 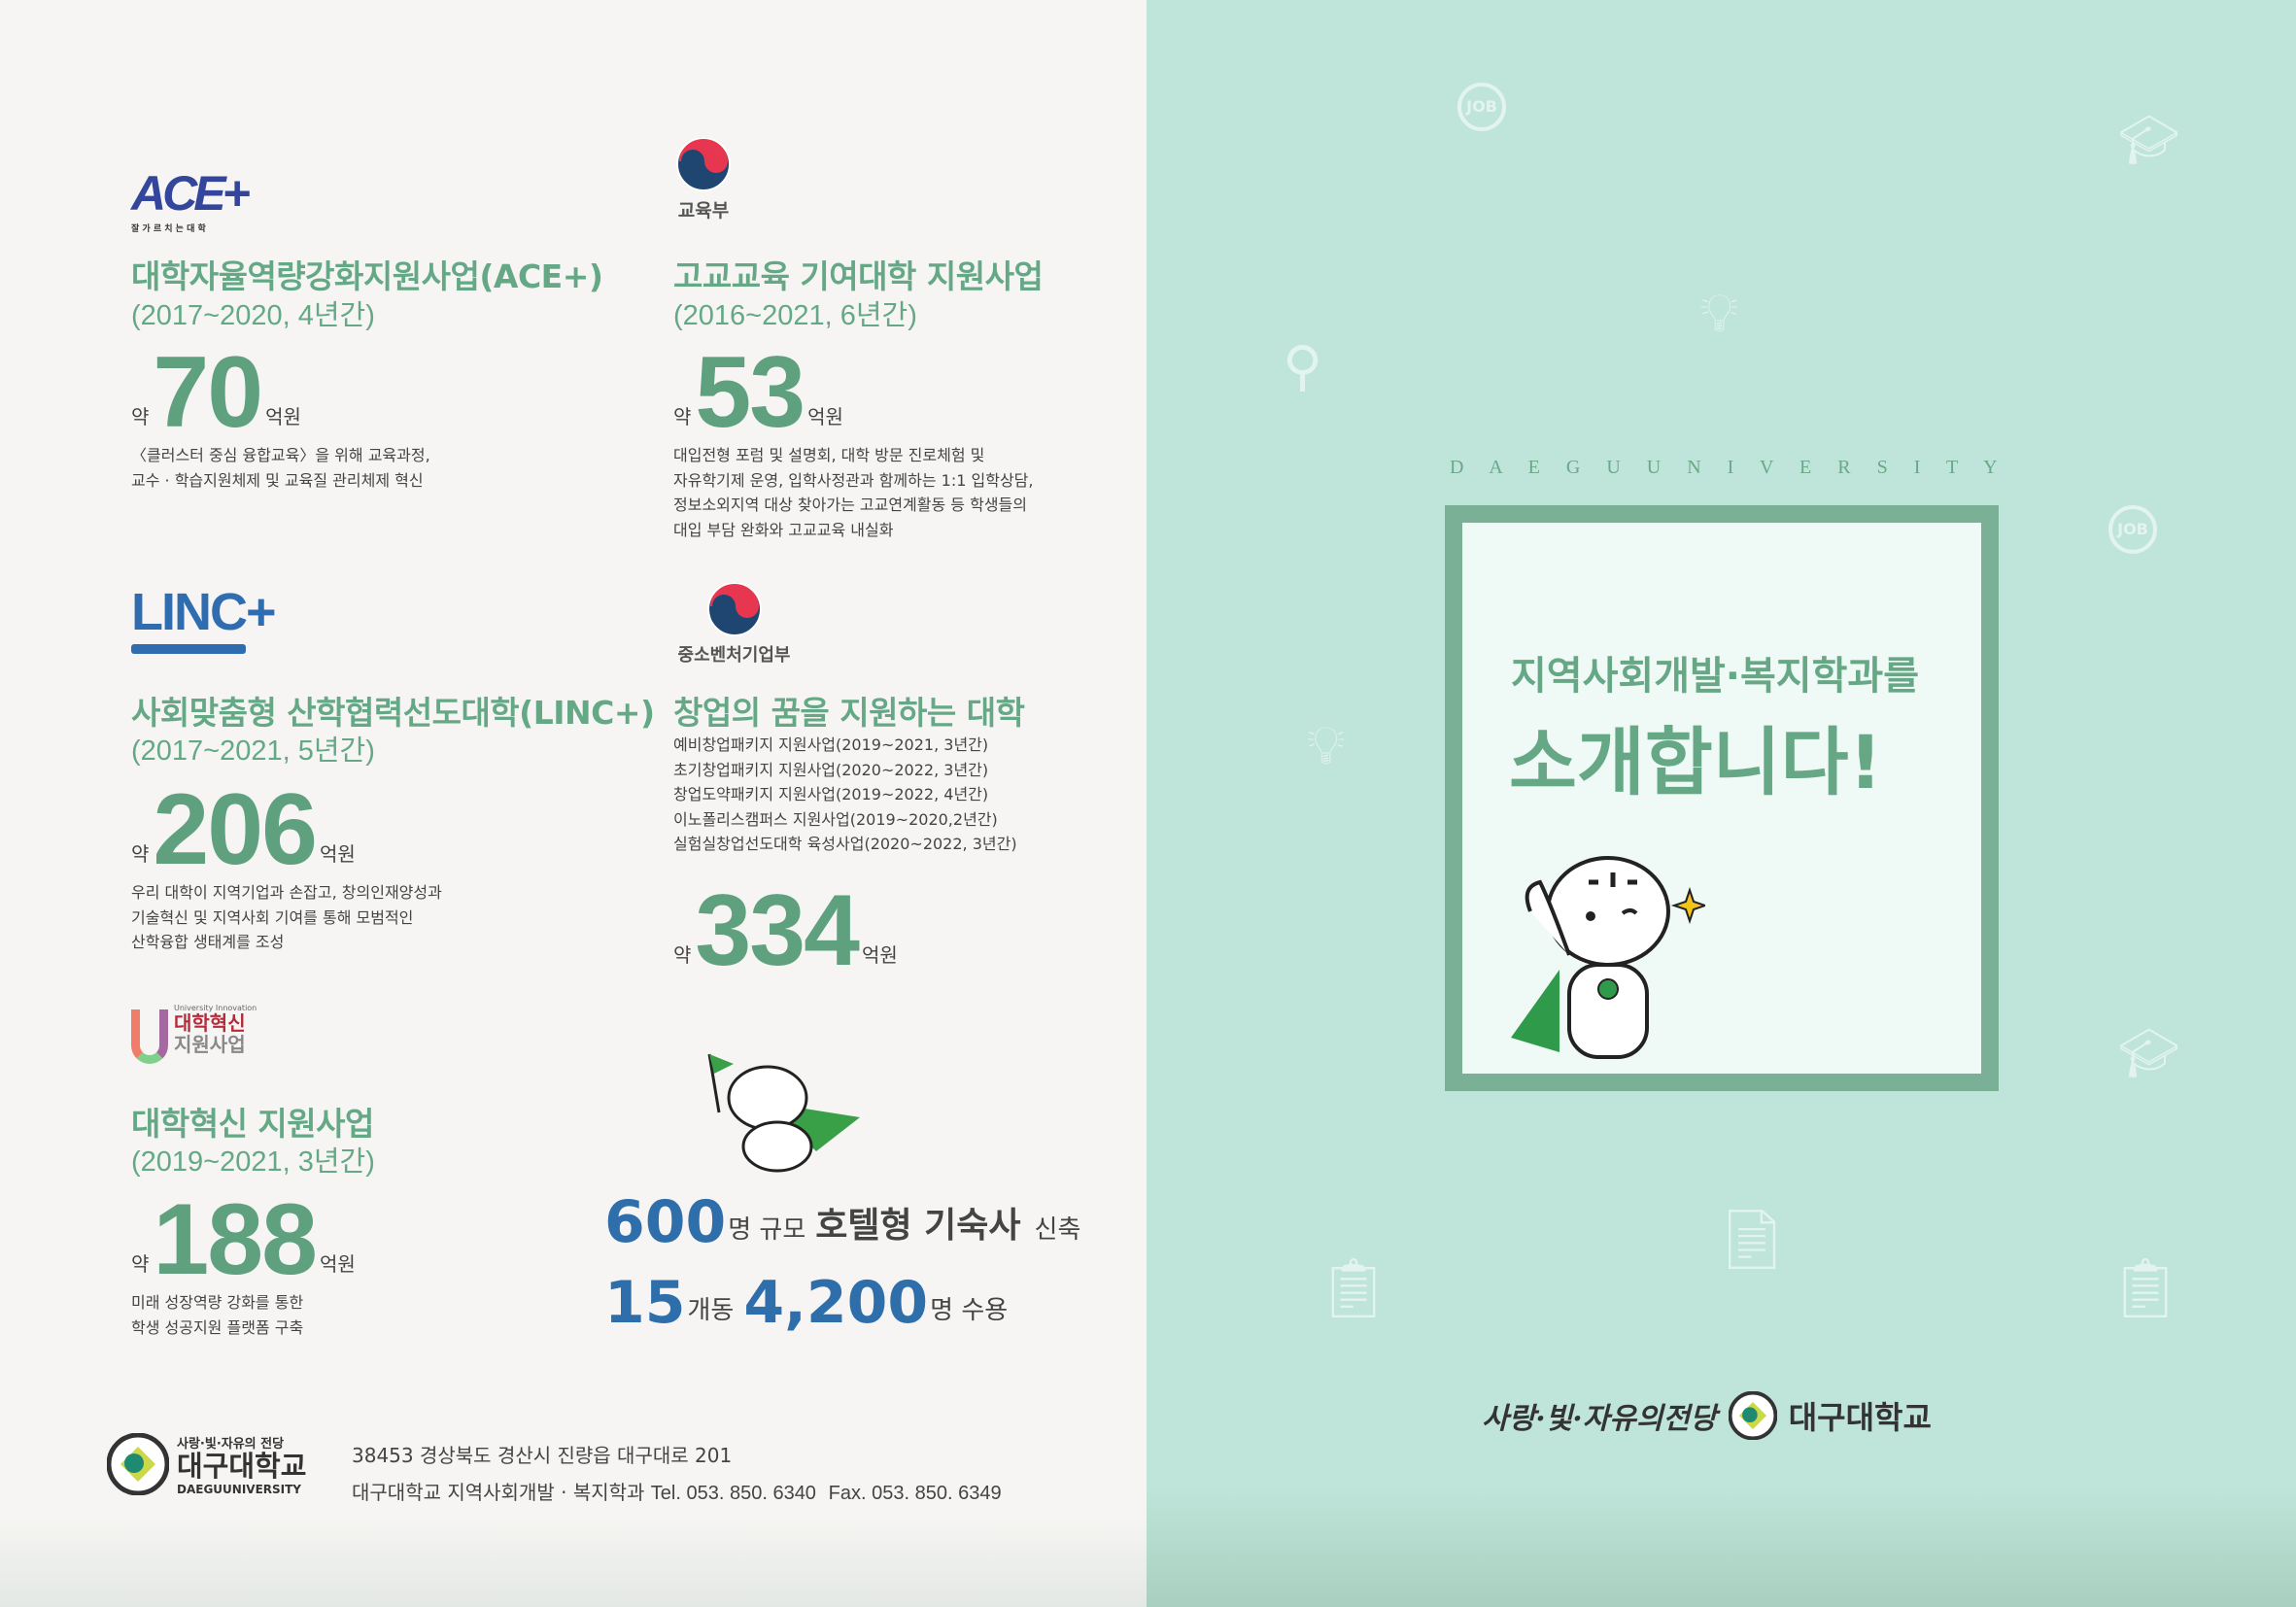 I want to click on program-title: 창업의 꿈을 지원하는 대학, so click(x=849, y=713).